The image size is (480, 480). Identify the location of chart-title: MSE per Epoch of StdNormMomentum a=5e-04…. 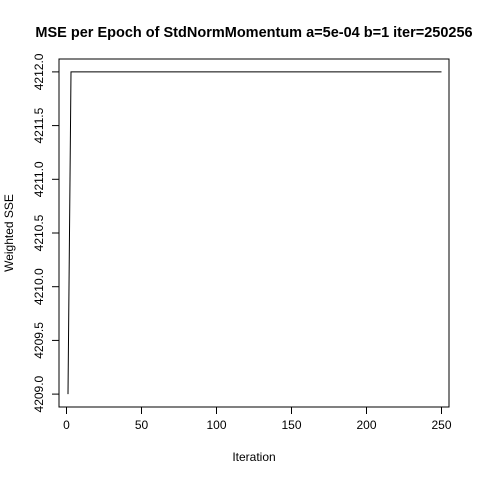
(253, 33).